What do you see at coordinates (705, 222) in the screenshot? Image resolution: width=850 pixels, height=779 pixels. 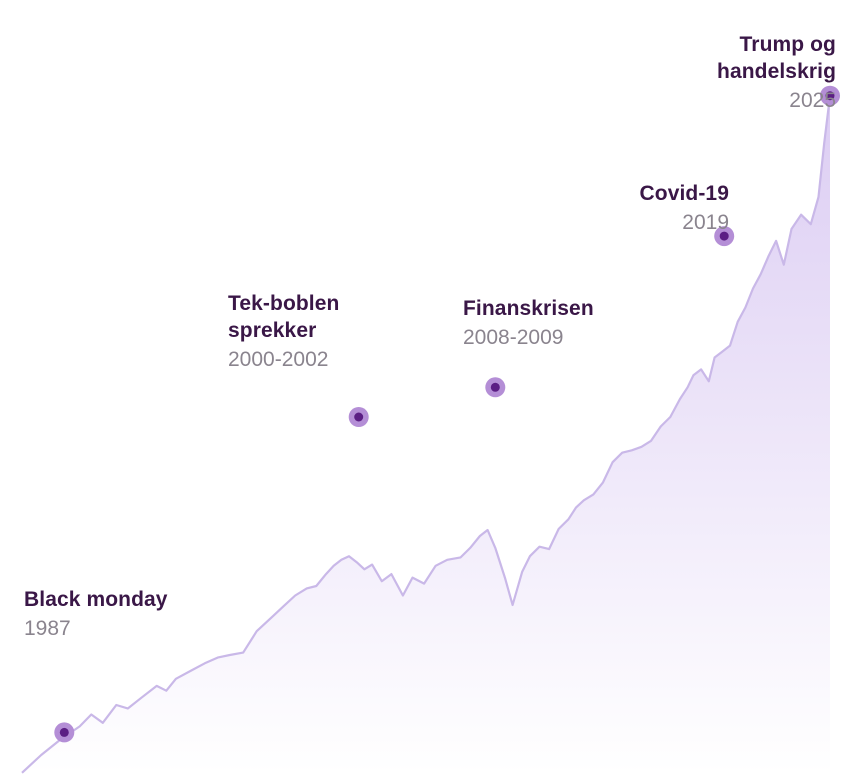 I see `annotation-period: 2019` at bounding box center [705, 222].